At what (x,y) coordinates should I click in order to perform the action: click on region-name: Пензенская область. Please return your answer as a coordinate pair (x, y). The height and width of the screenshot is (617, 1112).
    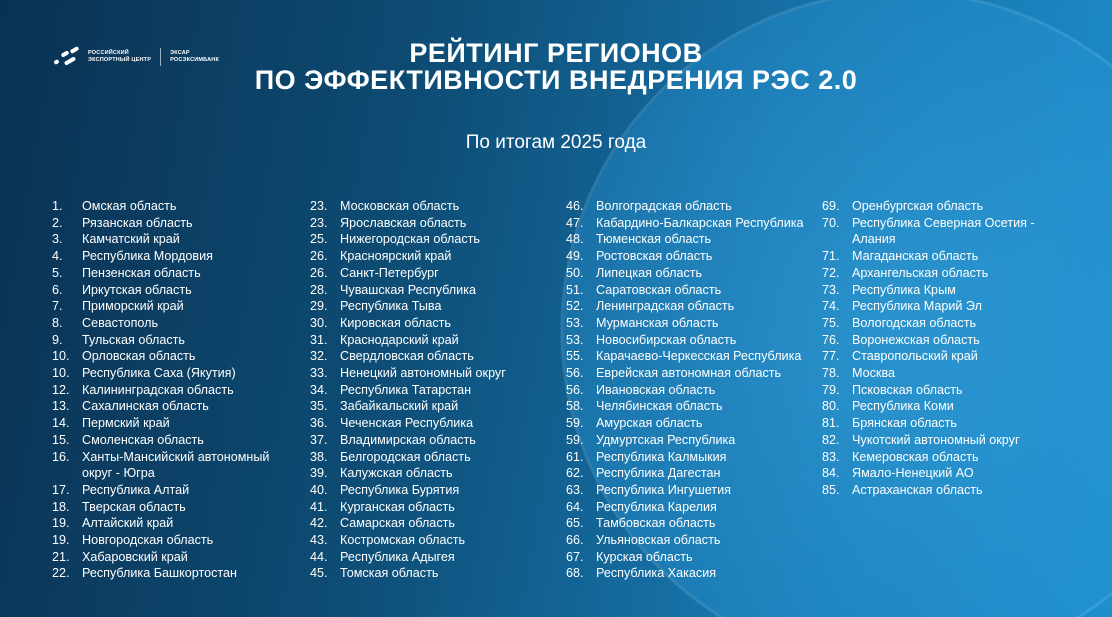
    Looking at the image, I should click on (141, 272).